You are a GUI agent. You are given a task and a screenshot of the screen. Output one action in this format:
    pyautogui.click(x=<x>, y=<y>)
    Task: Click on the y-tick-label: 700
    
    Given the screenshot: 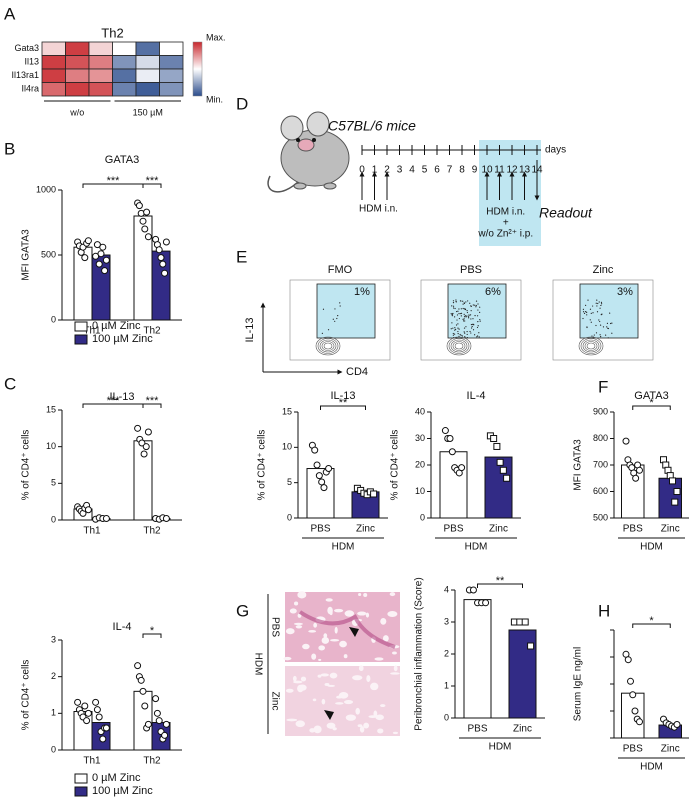 What is the action you would take?
    pyautogui.click(x=600, y=464)
    